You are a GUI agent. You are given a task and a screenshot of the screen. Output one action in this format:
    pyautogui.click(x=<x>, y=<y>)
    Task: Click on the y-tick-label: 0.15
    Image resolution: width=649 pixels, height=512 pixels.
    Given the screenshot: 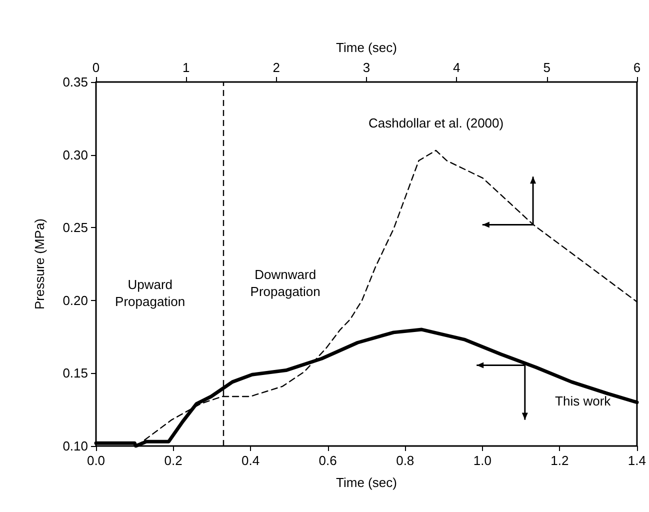 What is the action you would take?
    pyautogui.click(x=75, y=373)
    